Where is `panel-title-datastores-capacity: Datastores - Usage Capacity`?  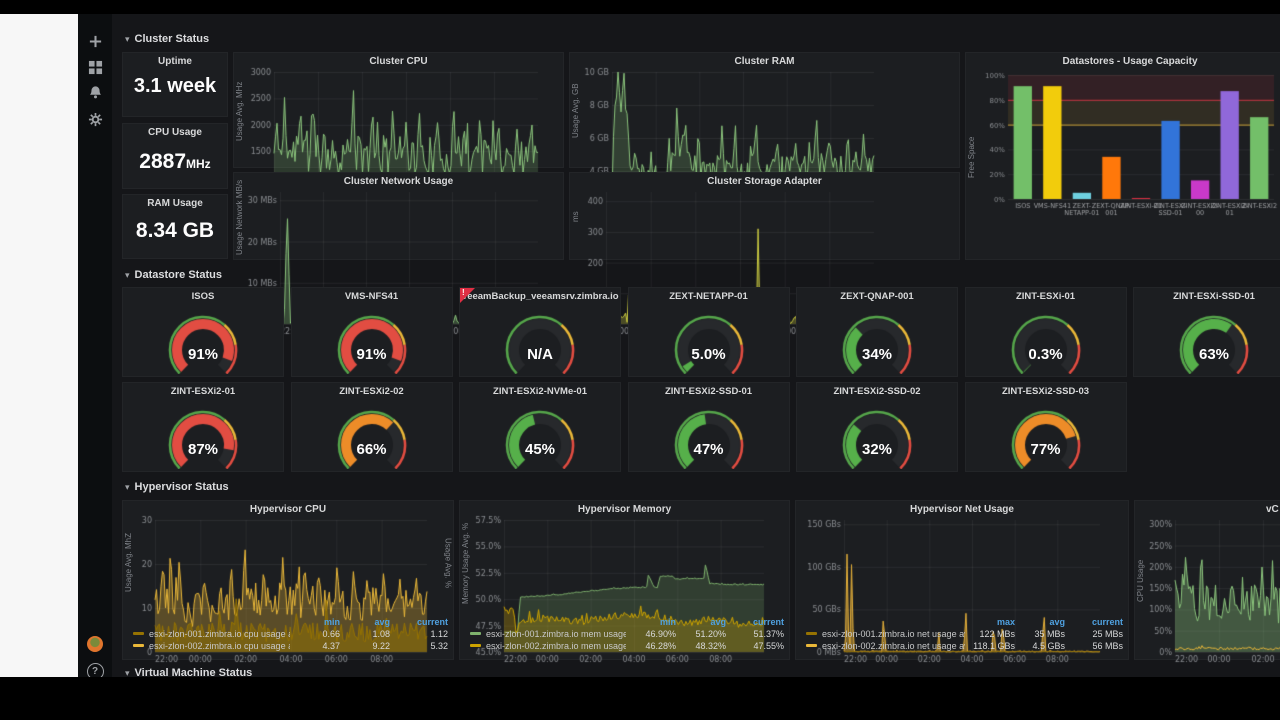 panel-title-datastores-capacity: Datastores - Usage Capacity is located at coordinates (1130, 61).